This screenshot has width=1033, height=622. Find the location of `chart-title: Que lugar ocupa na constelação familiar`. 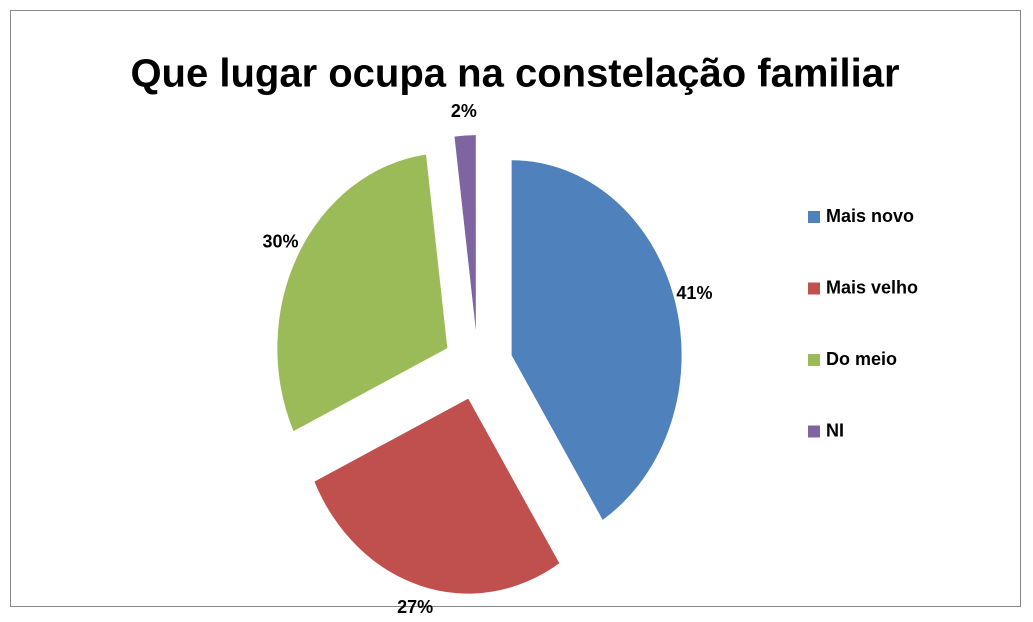

chart-title: Que lugar ocupa na constelação familiar is located at coordinates (514, 74).